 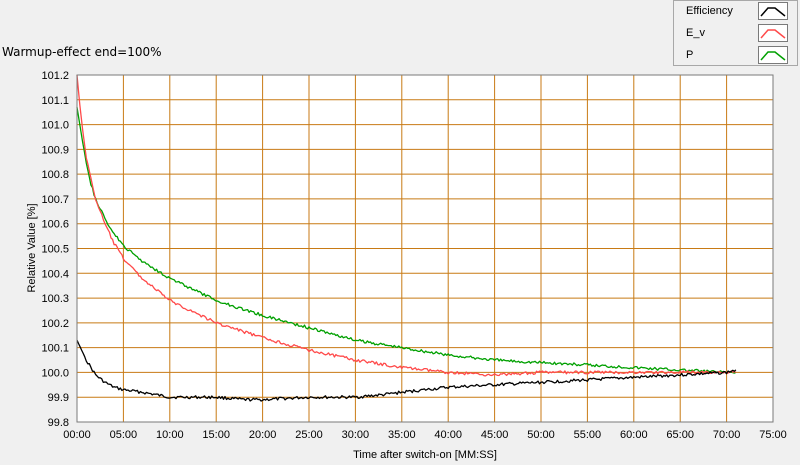 I want to click on x-tick-label: 45:00, so click(x=495, y=435).